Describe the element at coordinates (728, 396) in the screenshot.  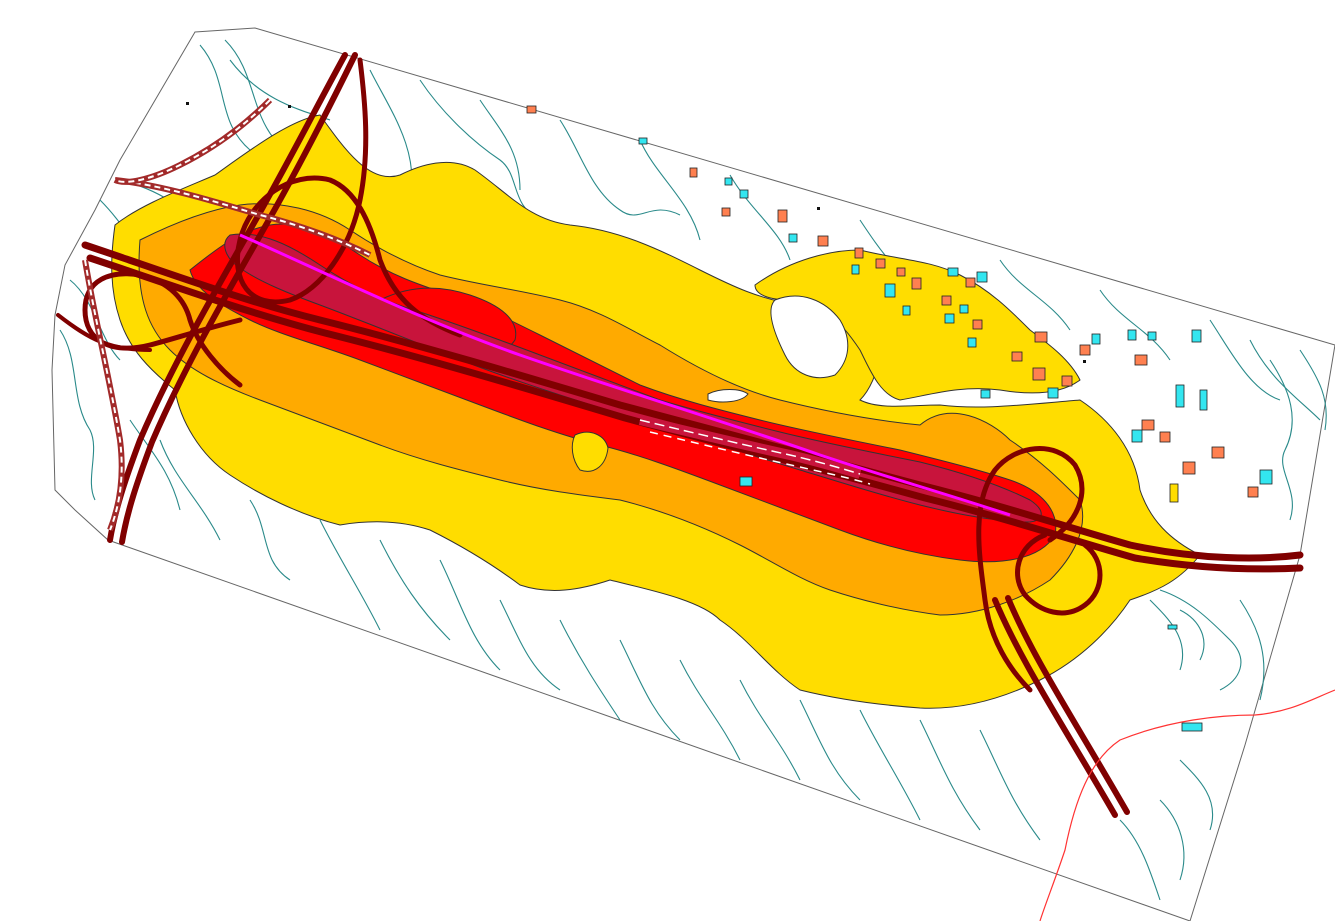
I see `bare-area-island` at that location.